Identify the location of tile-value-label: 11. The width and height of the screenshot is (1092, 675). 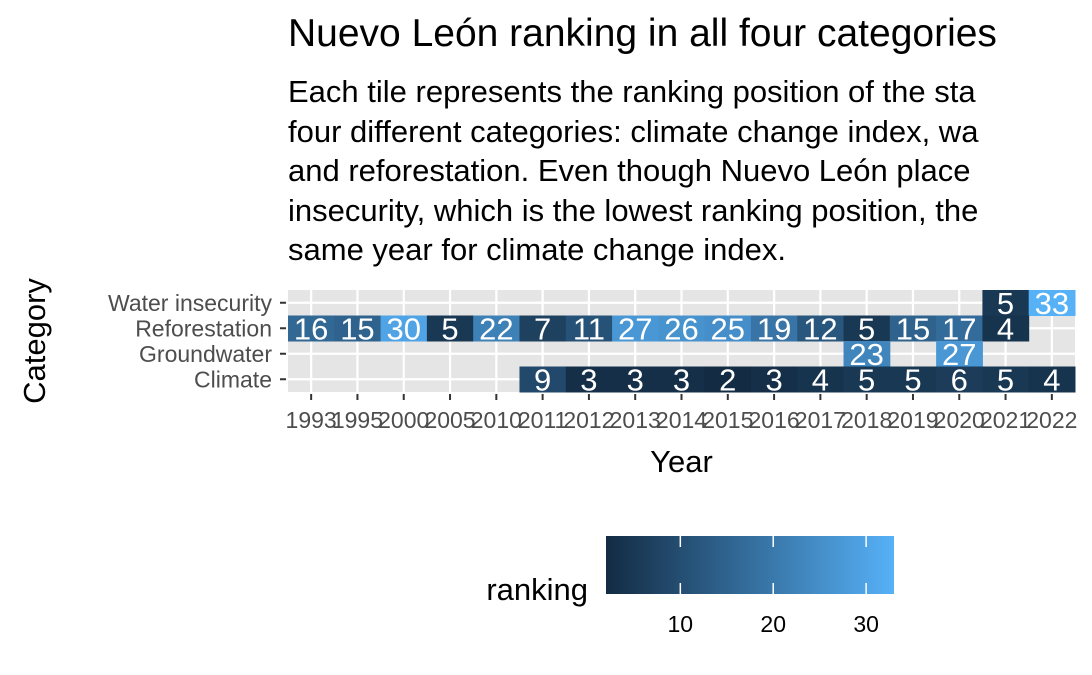
(589, 328).